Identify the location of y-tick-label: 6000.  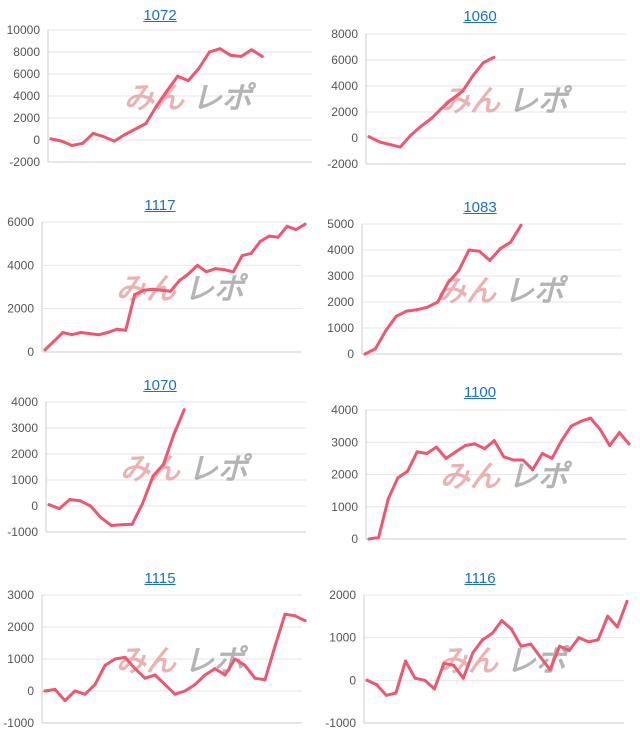
(344, 60).